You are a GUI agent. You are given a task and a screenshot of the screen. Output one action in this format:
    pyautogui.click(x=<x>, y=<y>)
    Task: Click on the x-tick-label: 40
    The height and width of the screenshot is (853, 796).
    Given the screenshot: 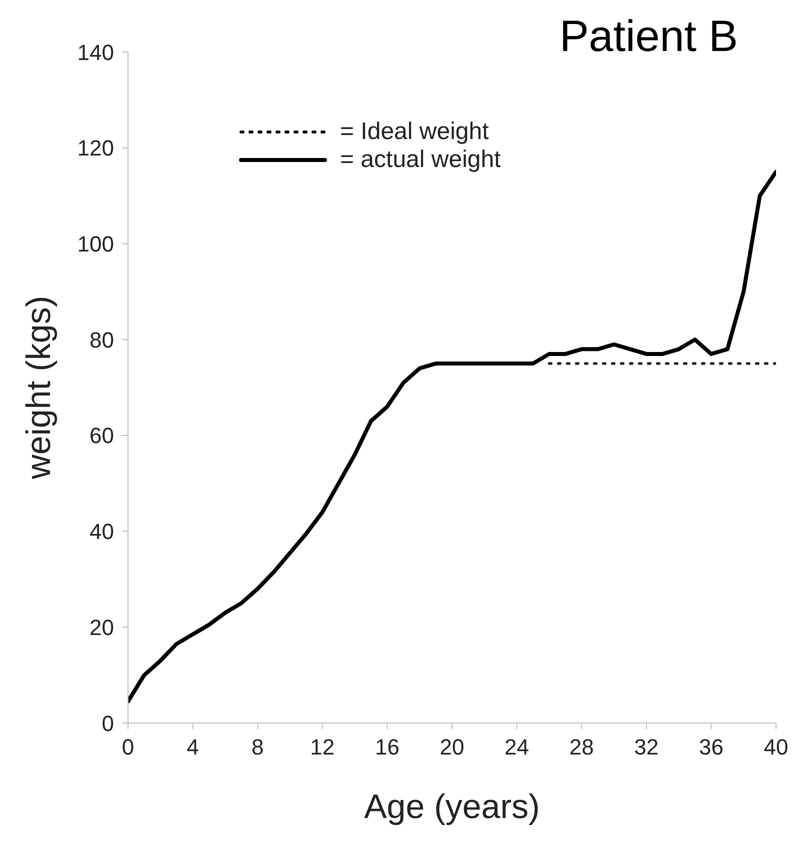 What is the action you would take?
    pyautogui.click(x=776, y=747)
    